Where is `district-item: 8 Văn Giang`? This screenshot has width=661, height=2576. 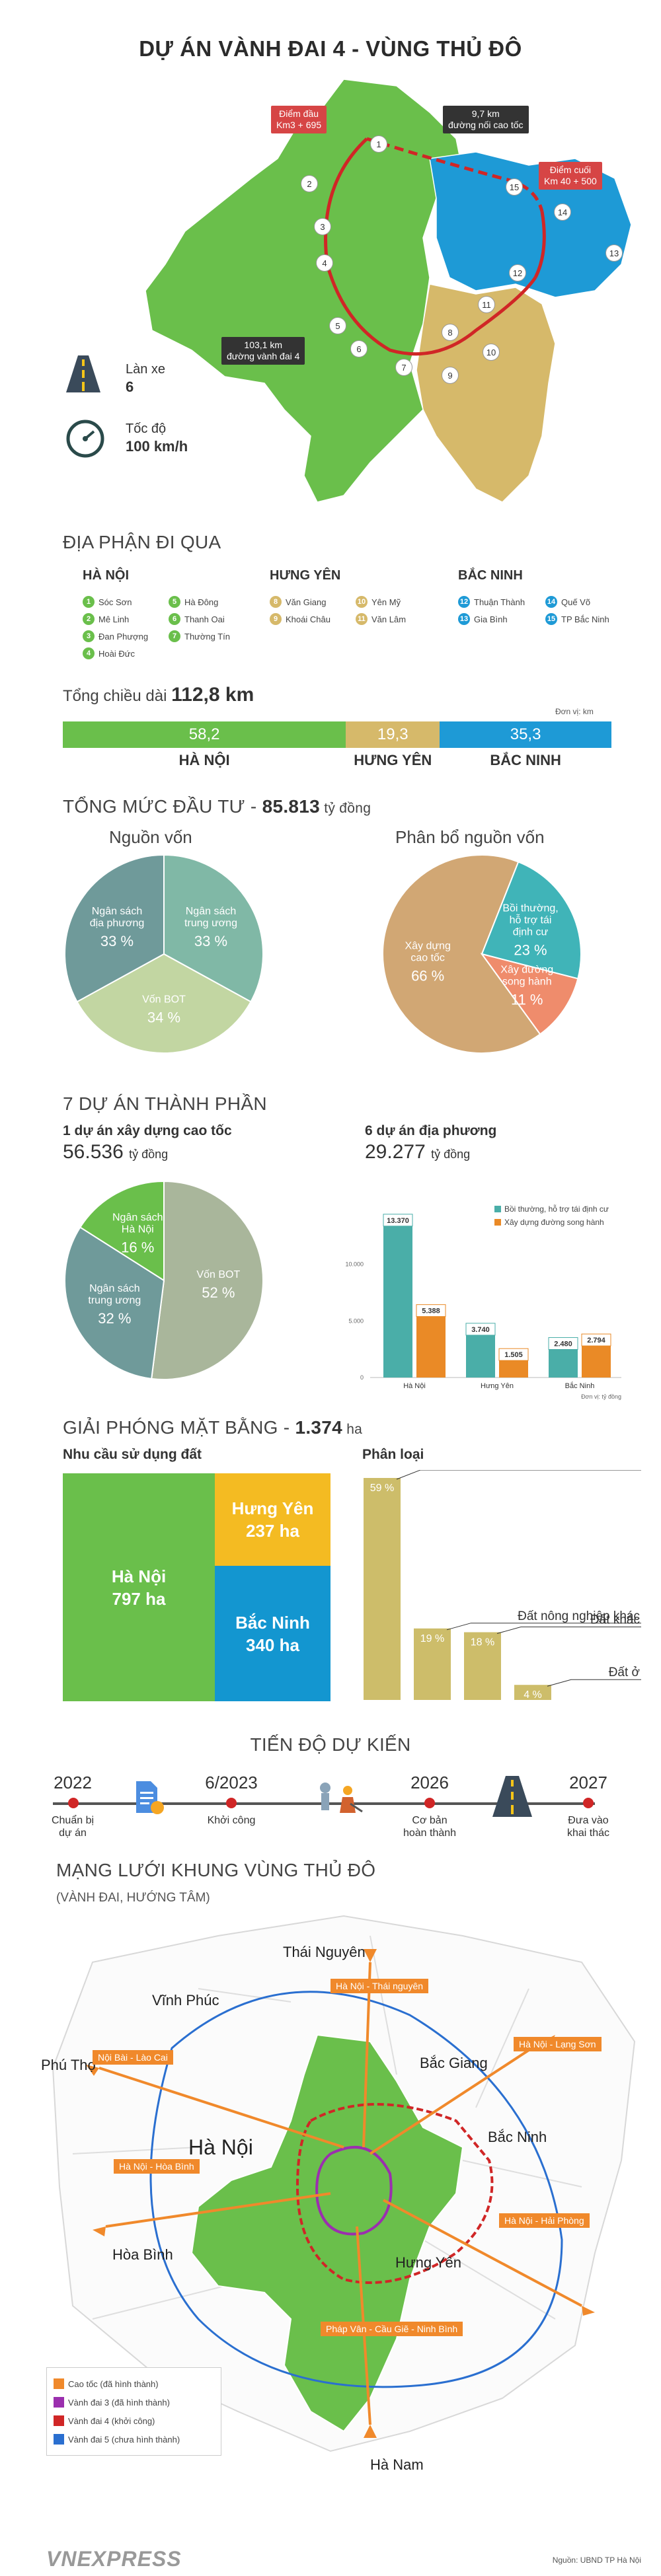
district-item: 8 Văn Giang is located at coordinates (316, 601).